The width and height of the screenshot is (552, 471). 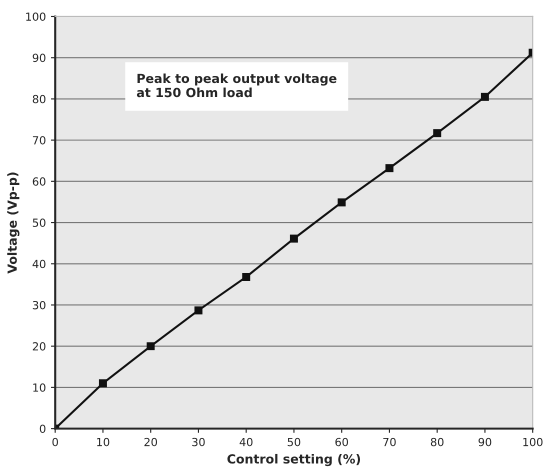 What do you see at coordinates (55, 442) in the screenshot?
I see `x-tick-label: 0` at bounding box center [55, 442].